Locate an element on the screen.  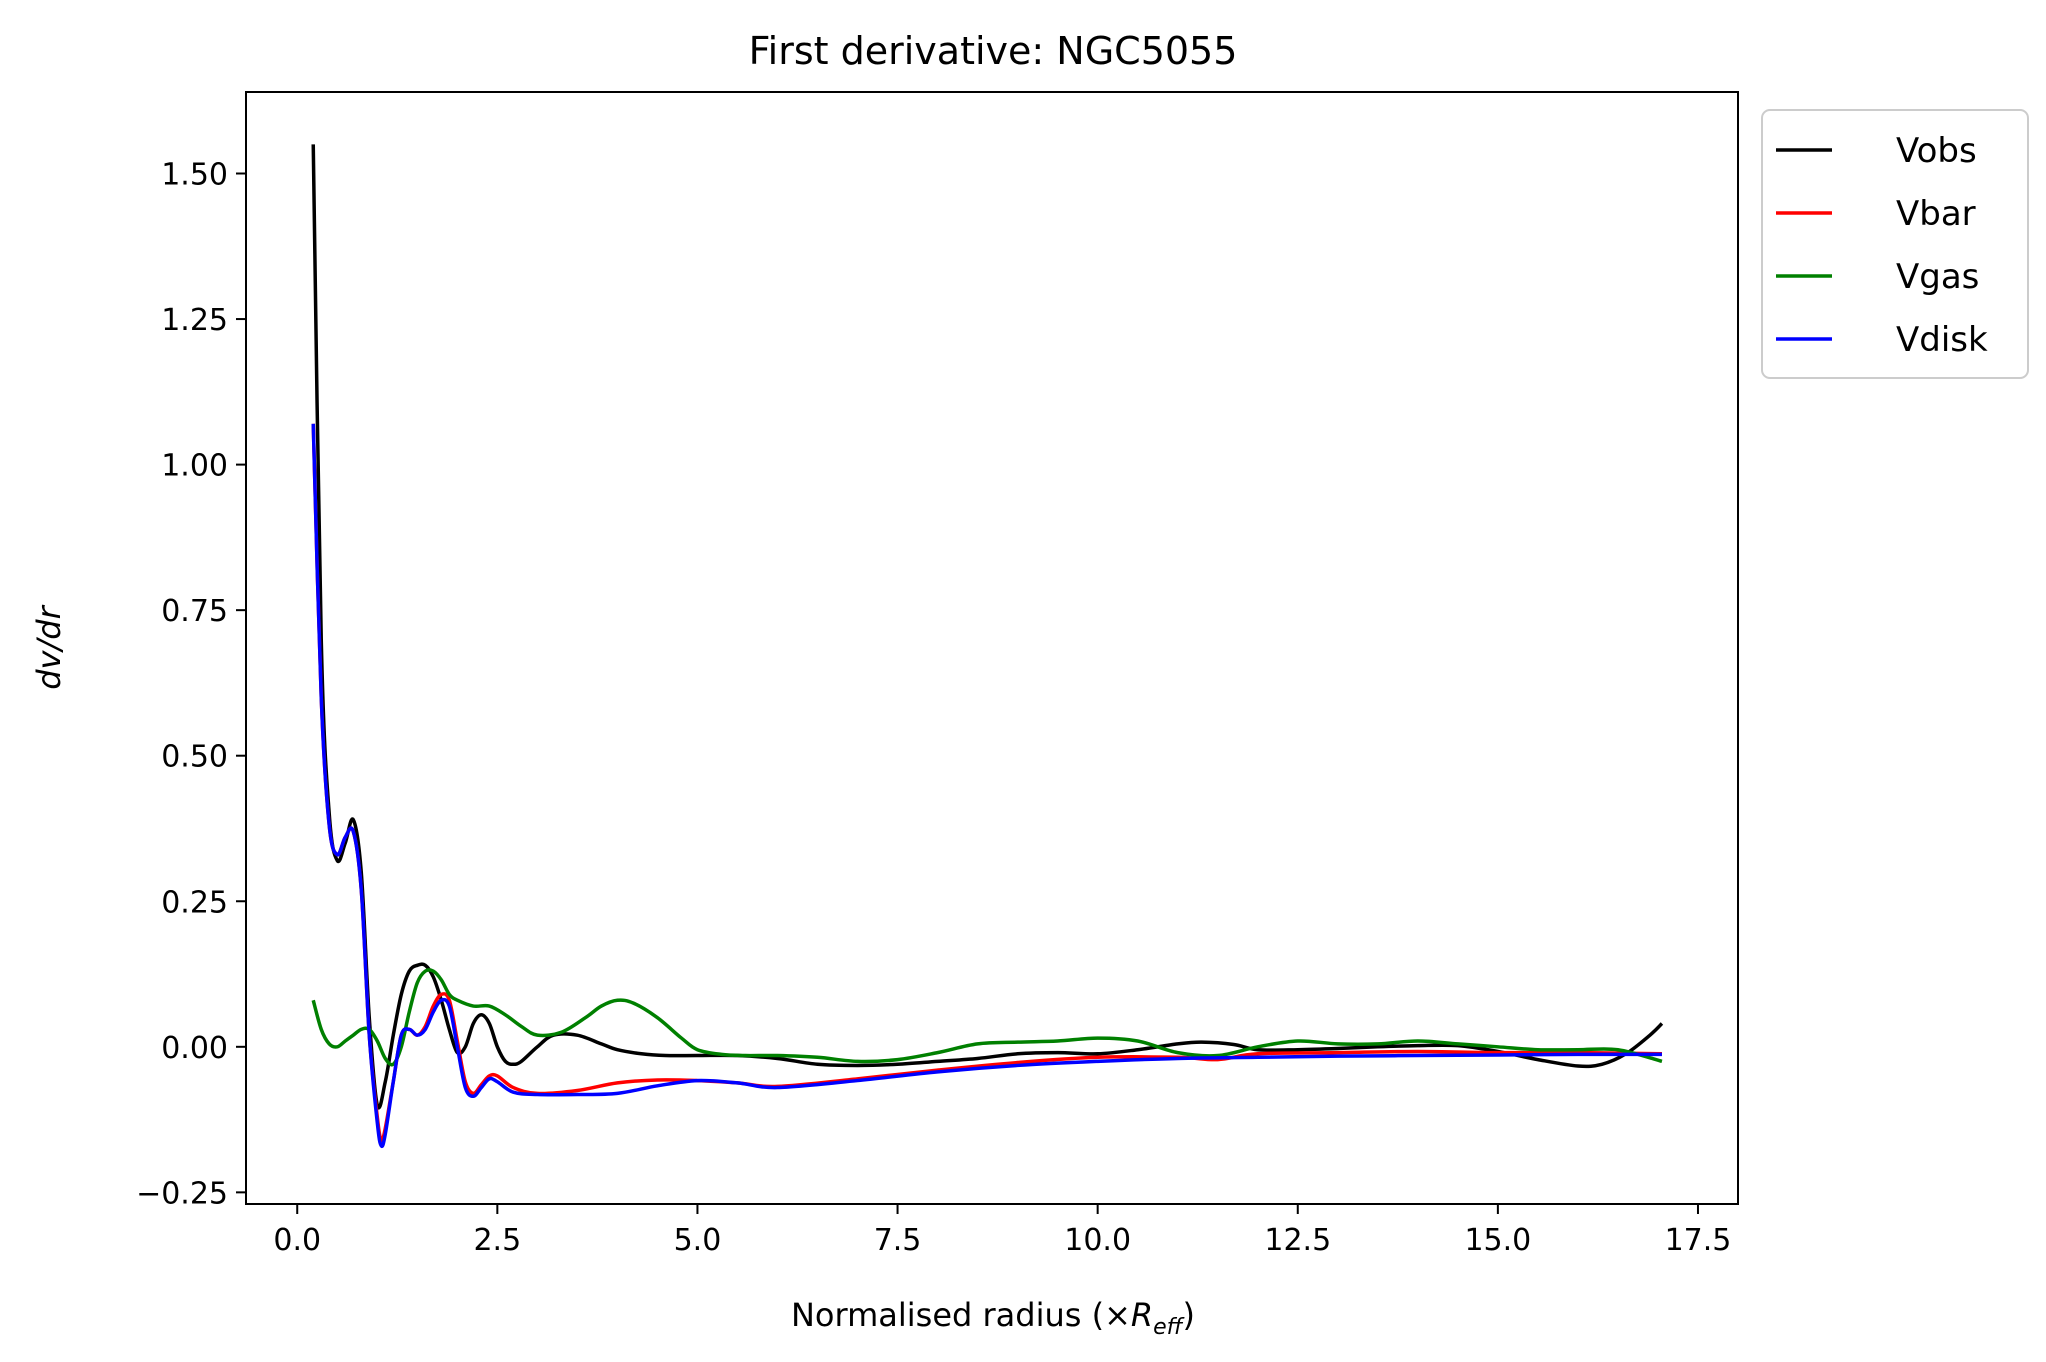
y-axis: −0.25 0.00 0.25 0.50 0.75 1.00 1.25 1.50 is located at coordinates (191, 684).